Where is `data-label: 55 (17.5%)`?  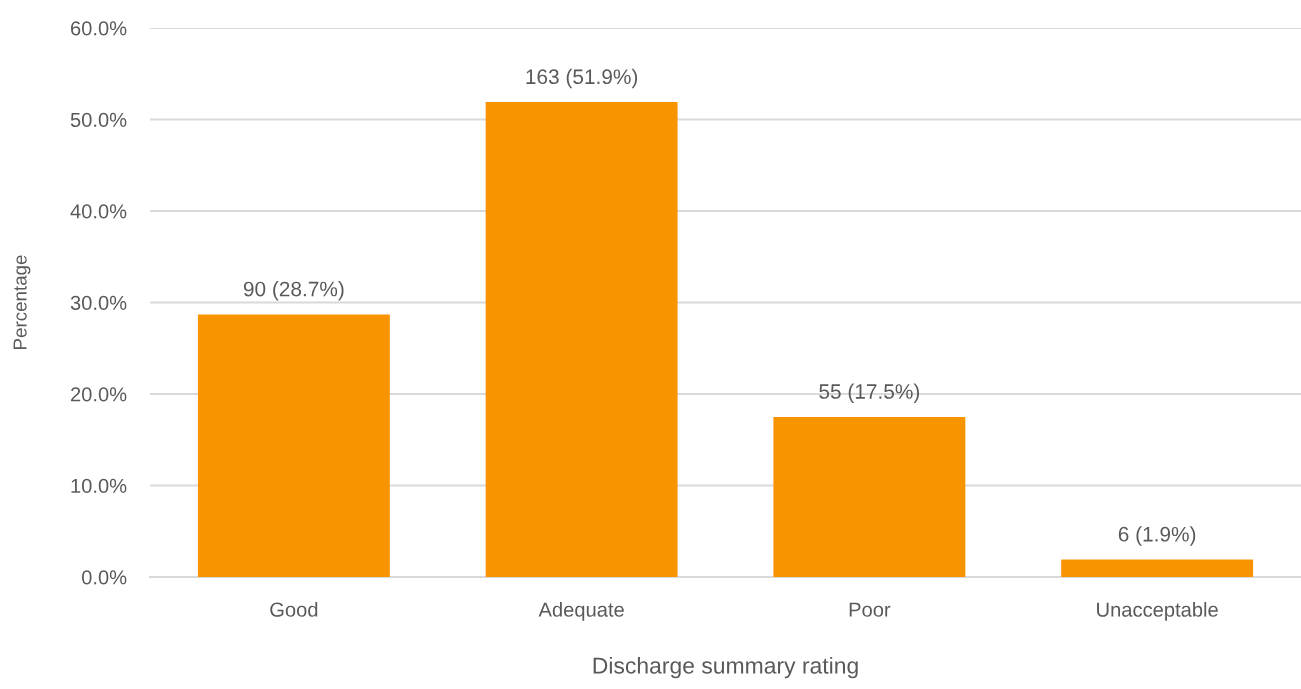
data-label: 55 (17.5%) is located at coordinates (869, 393).